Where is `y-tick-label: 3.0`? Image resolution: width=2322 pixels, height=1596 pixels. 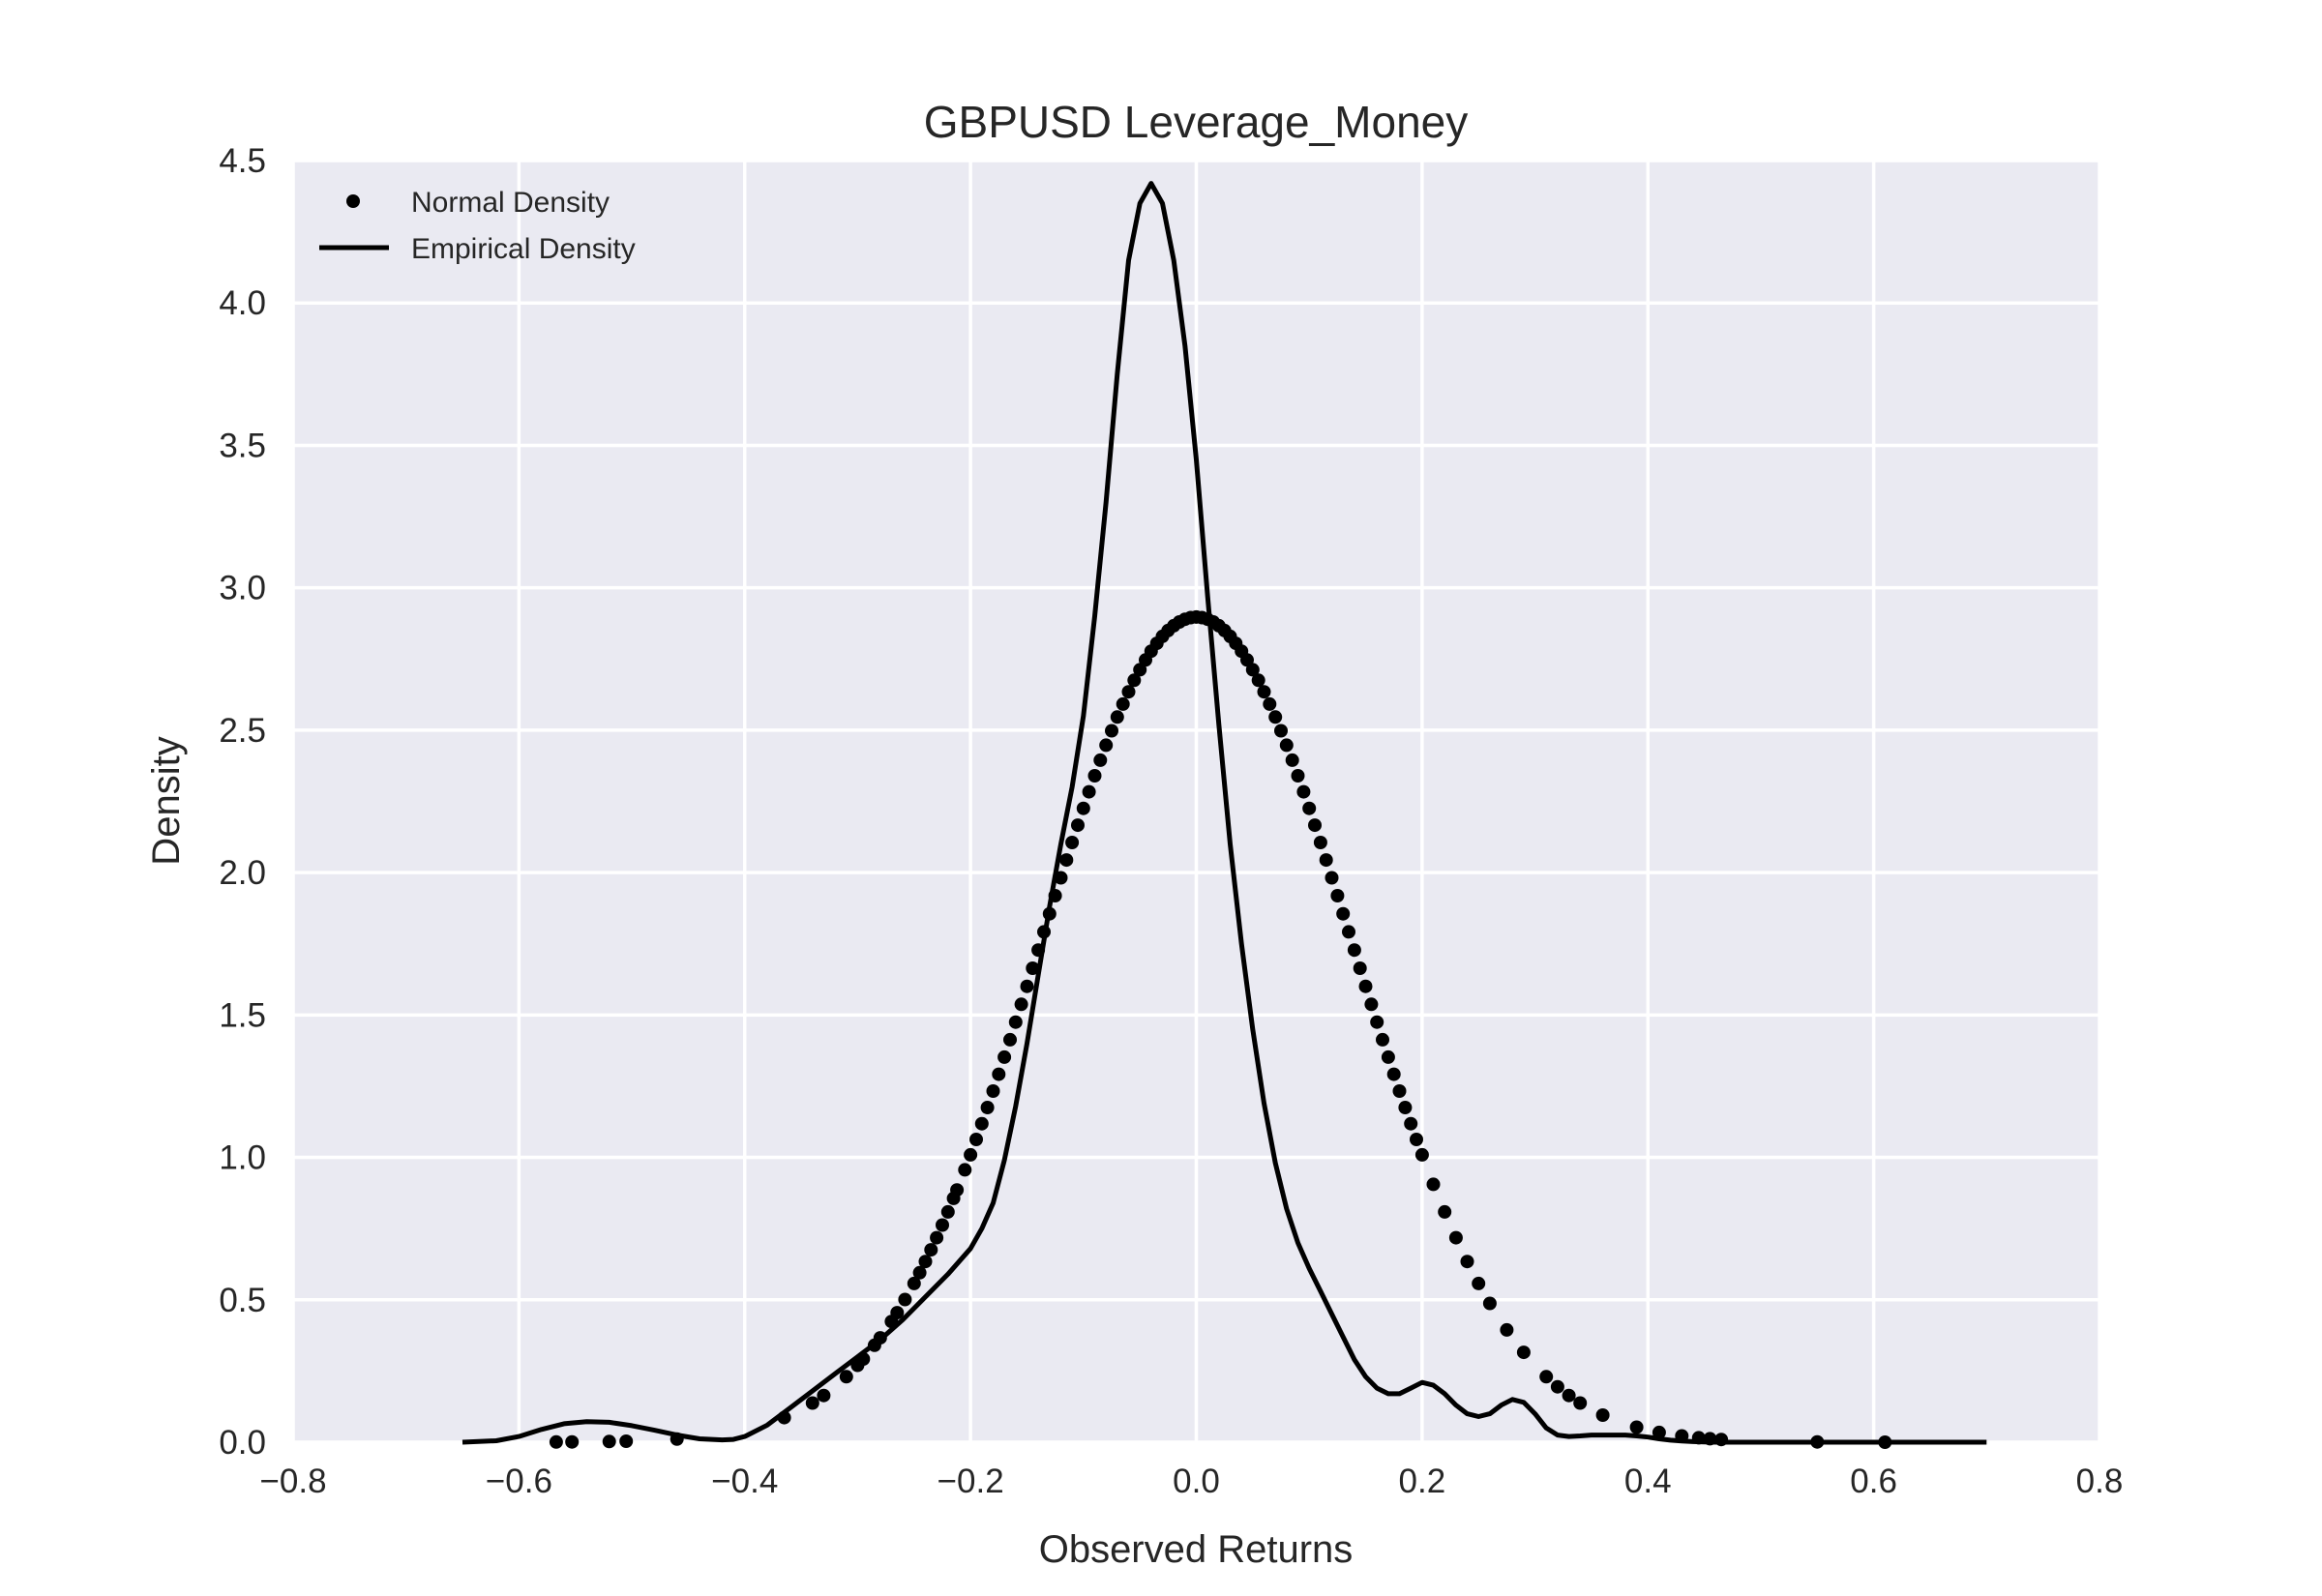
y-tick-label: 3.0 is located at coordinates (242, 588).